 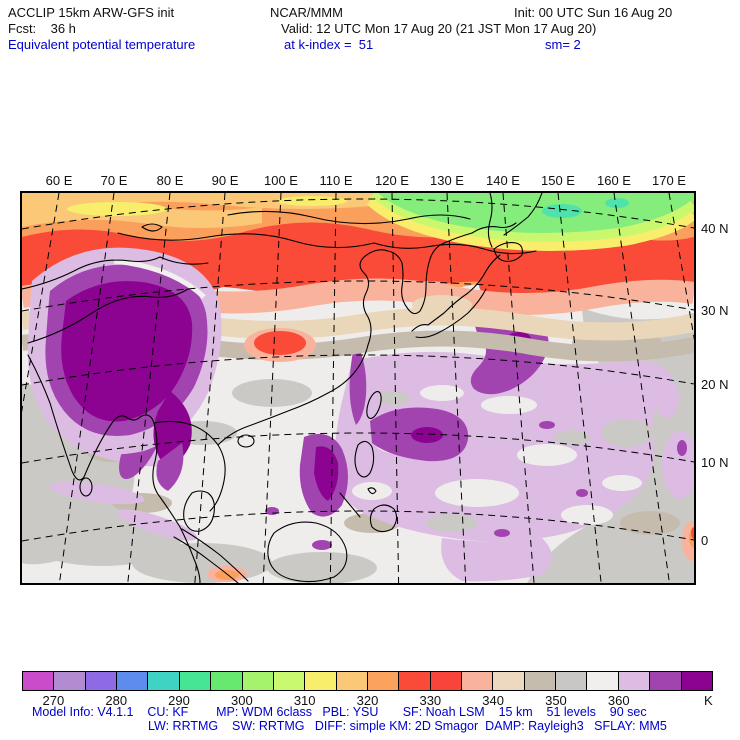 What do you see at coordinates (272, 388) in the screenshot?
I see `meridian-100E` at bounding box center [272, 388].